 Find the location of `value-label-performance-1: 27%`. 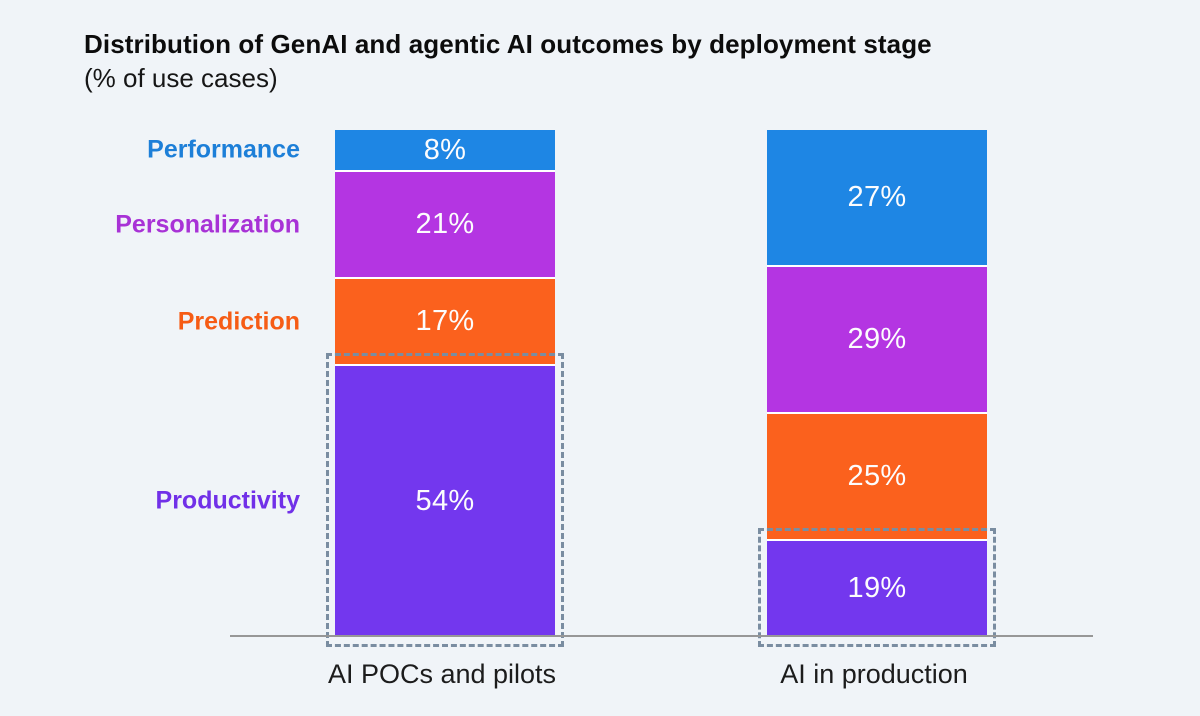

value-label-performance-1: 27% is located at coordinates (877, 197).